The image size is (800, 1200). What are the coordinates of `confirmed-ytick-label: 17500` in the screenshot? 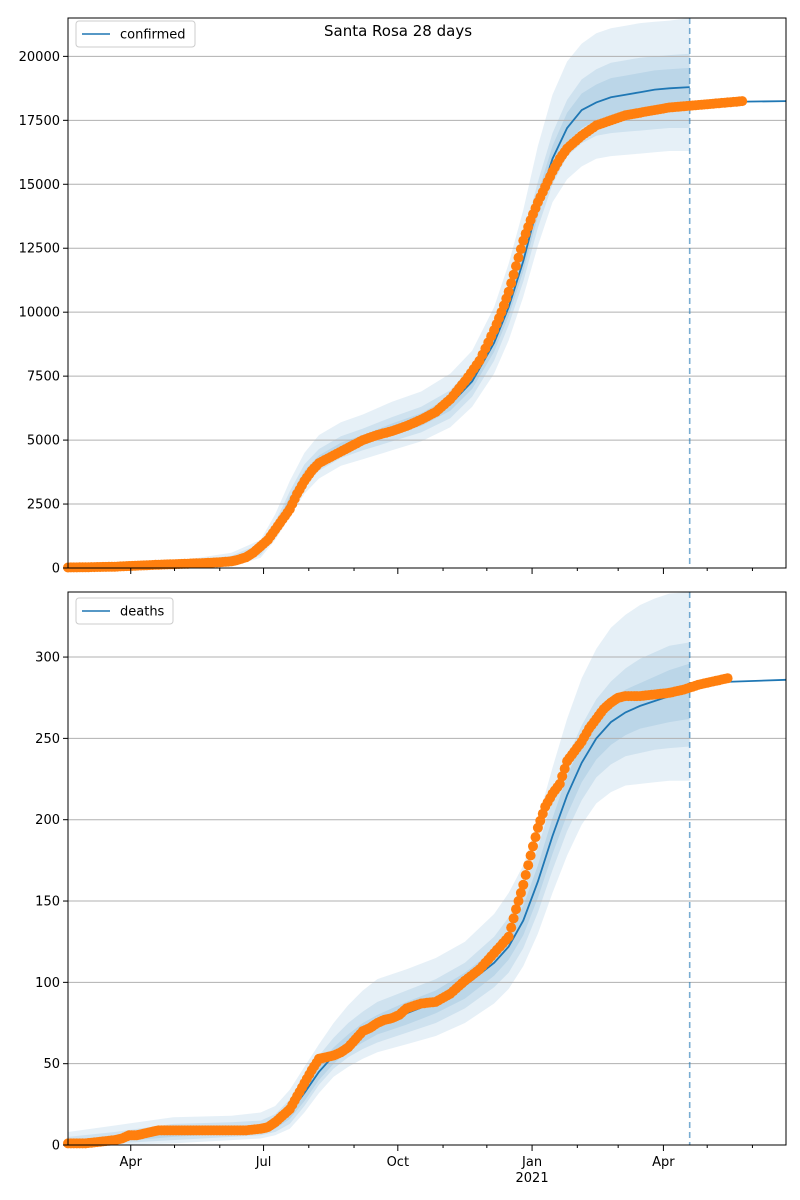 It's located at (39, 121).